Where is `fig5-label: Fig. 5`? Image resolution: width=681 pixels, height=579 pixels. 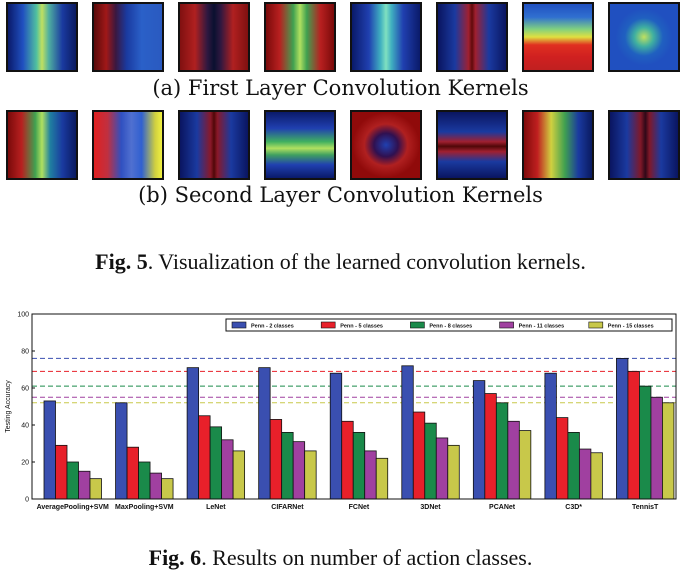
fig5-label: Fig. 5 is located at coordinates (121, 261).